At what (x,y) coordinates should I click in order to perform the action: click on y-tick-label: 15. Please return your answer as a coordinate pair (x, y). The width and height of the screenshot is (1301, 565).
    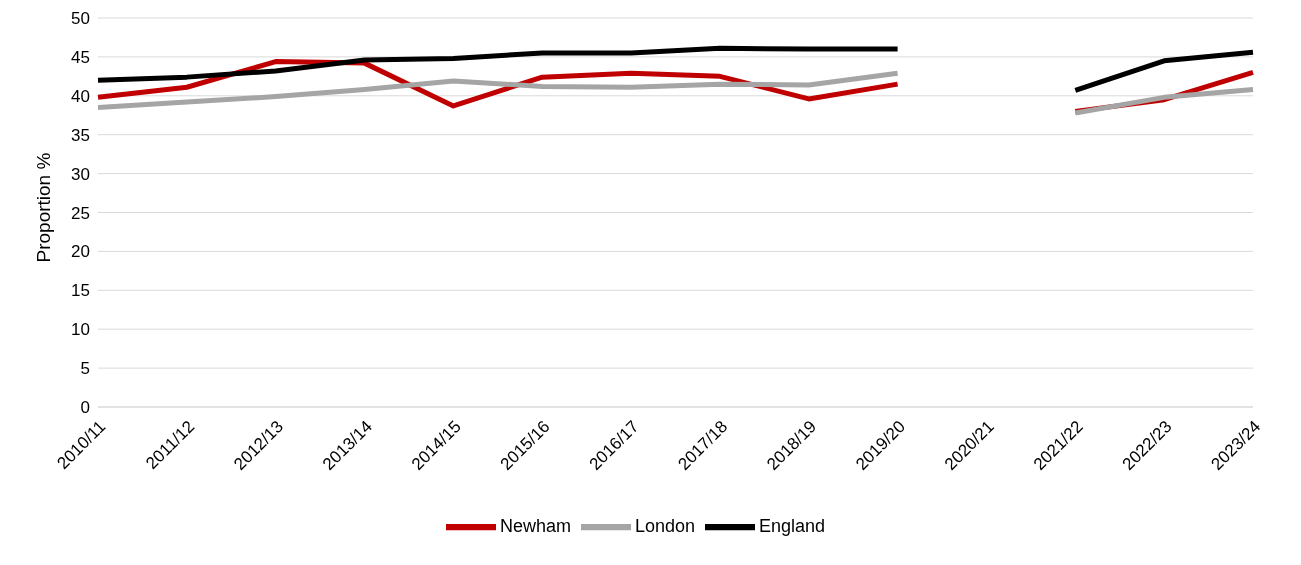
    Looking at the image, I should click on (80, 291).